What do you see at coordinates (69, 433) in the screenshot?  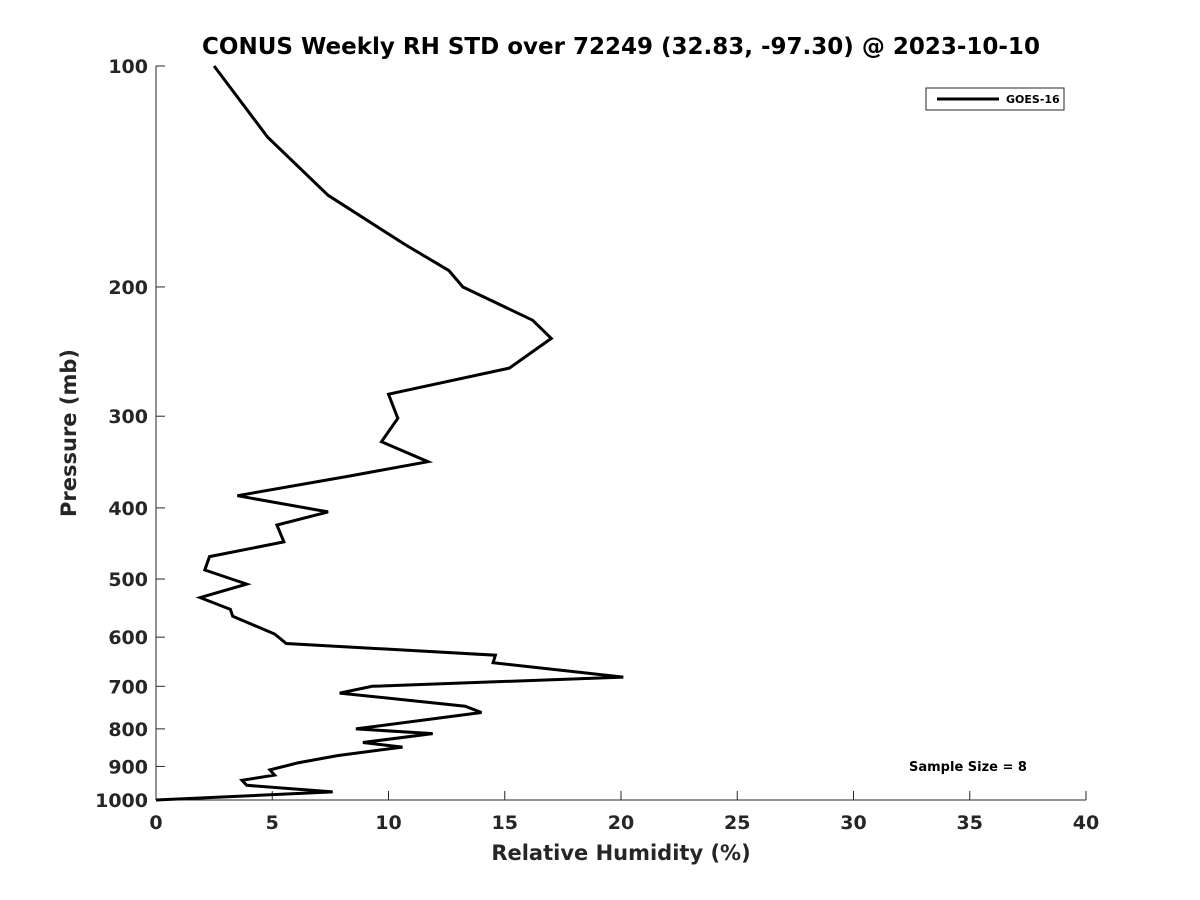 I see `y-axis-label: Pressure (mb)` at bounding box center [69, 433].